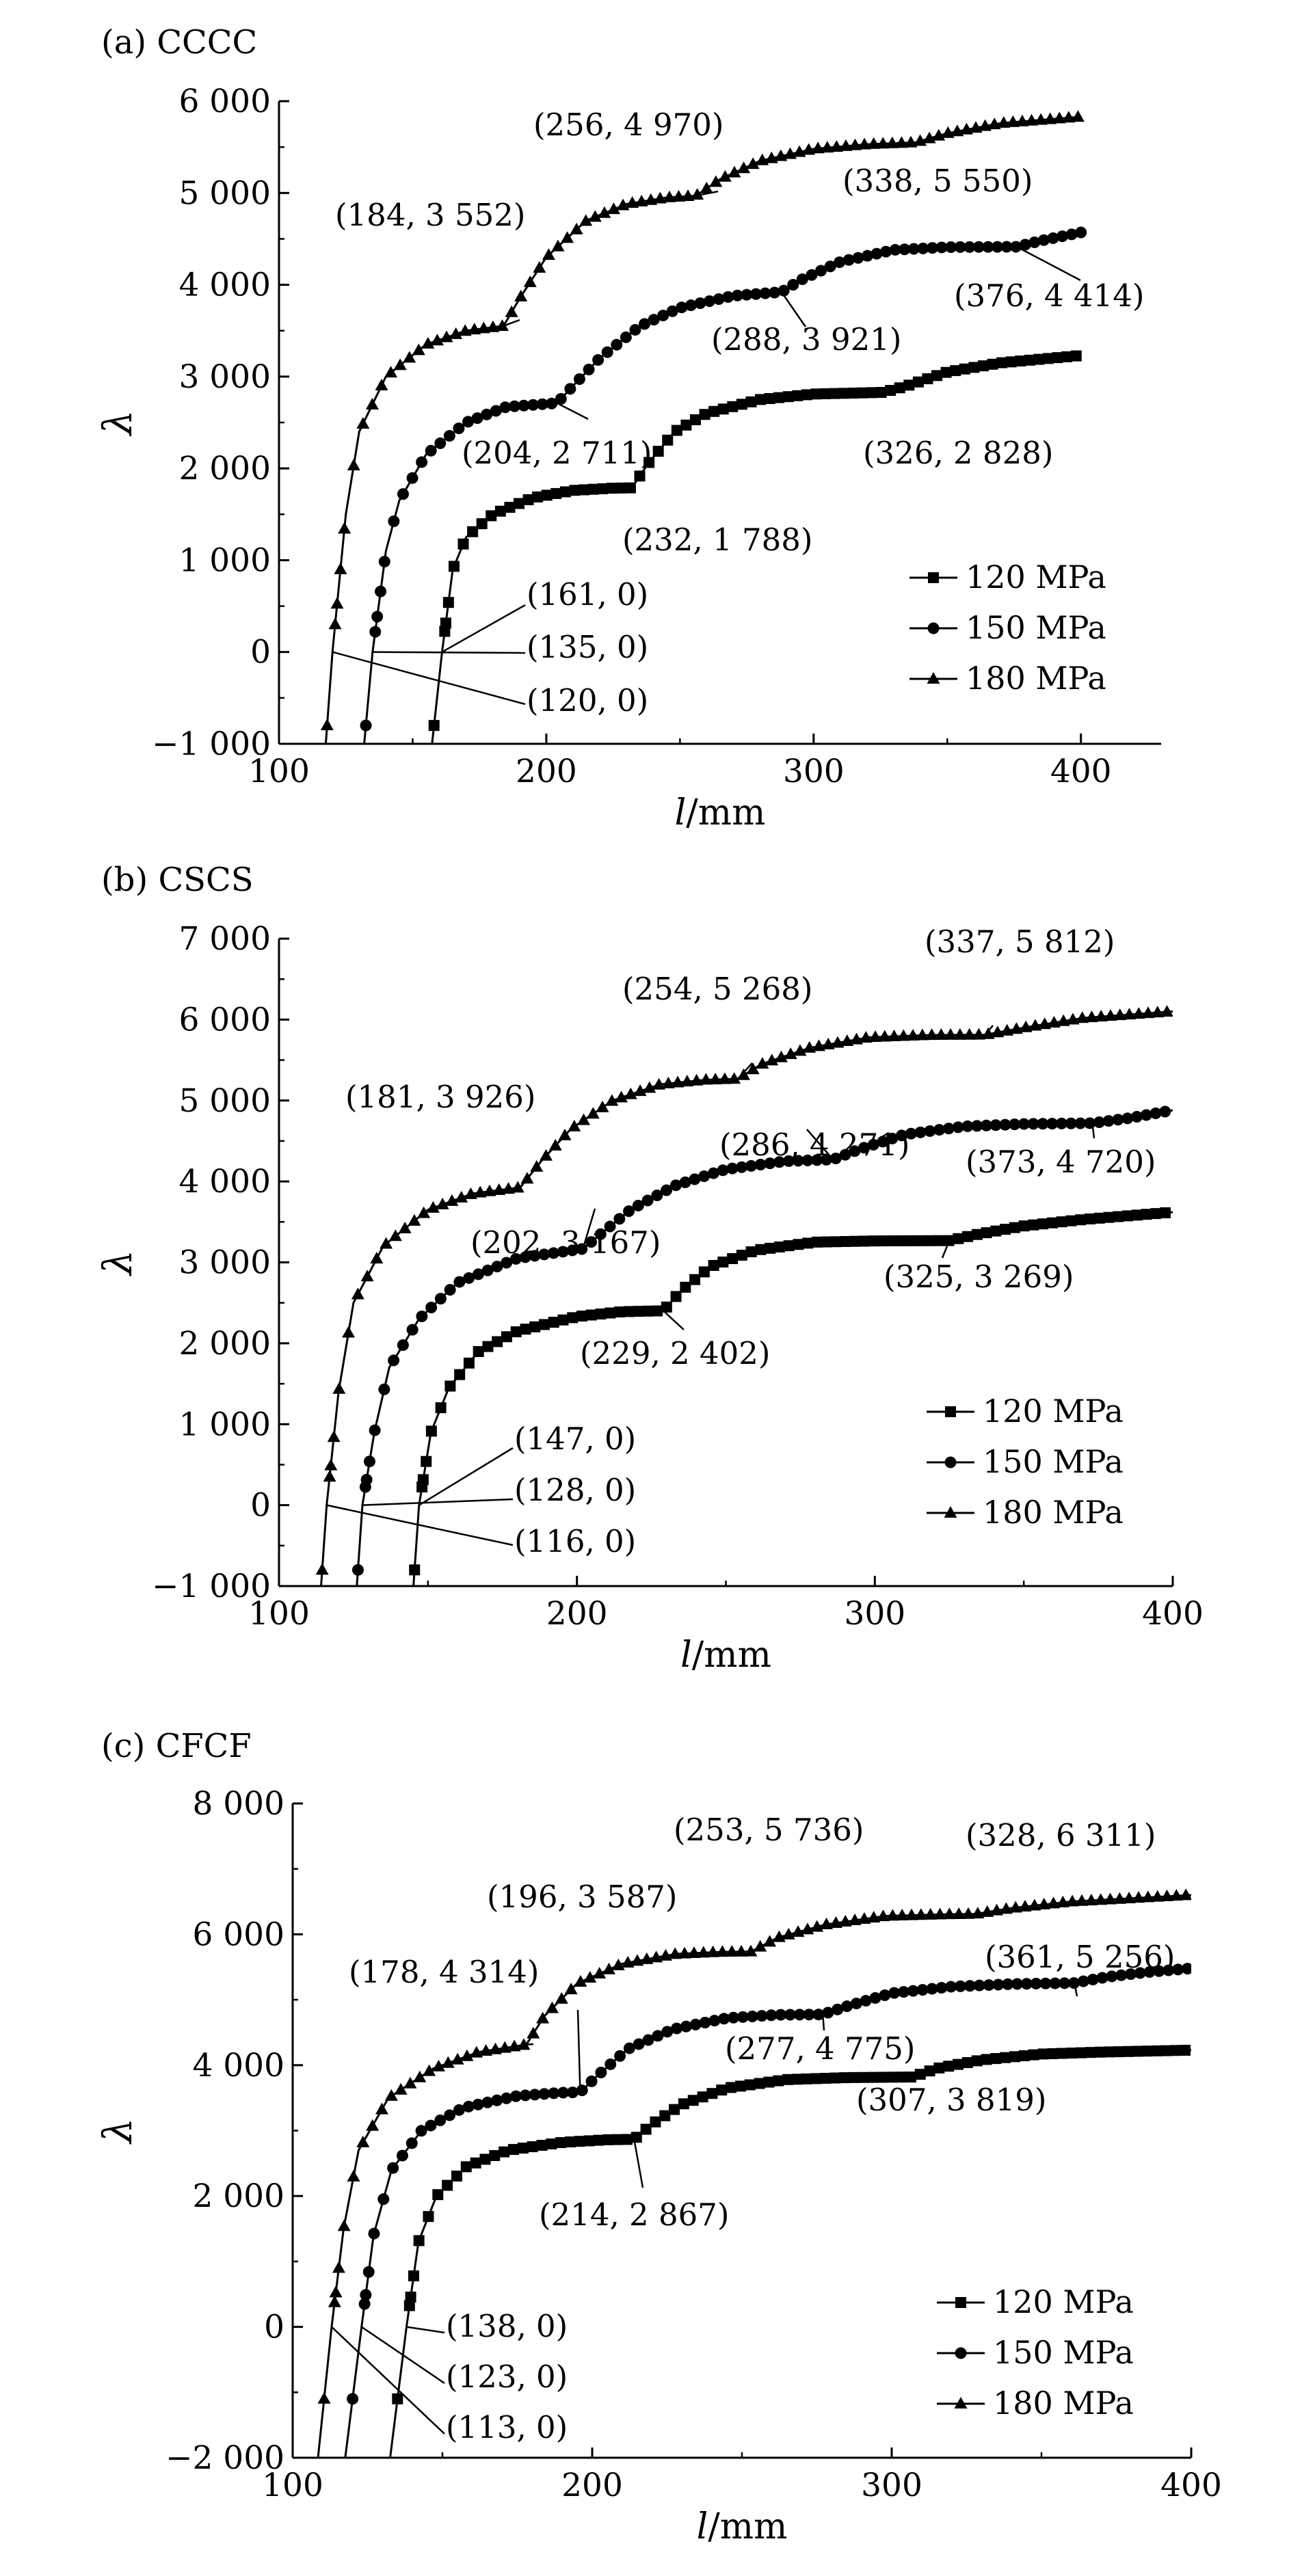  What do you see at coordinates (1061, 1151) in the screenshot?
I see `annotation: (373, 4 720)` at bounding box center [1061, 1151].